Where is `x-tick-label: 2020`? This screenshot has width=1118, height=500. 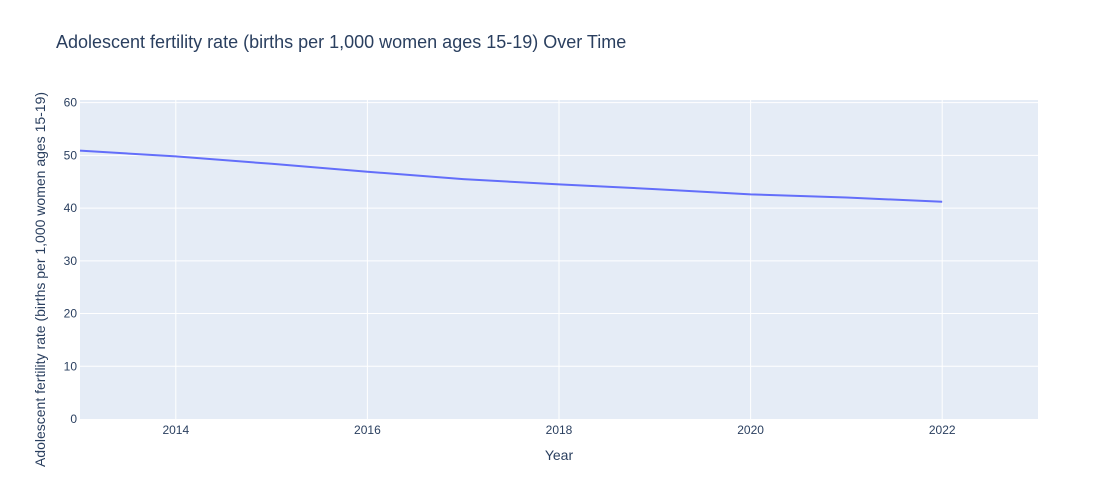 x-tick-label: 2020 is located at coordinates (750, 430).